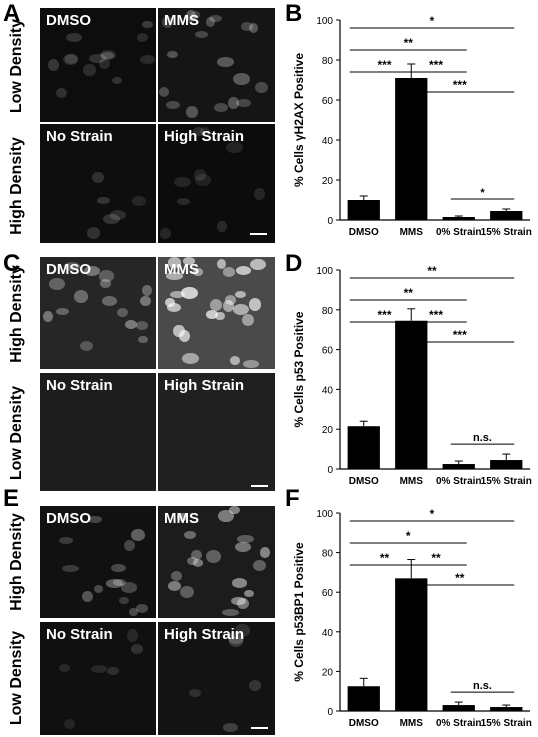 Image resolution: width=538 pixels, height=737 pixels. I want to click on micrograph-tile: MMS, so click(216, 562).